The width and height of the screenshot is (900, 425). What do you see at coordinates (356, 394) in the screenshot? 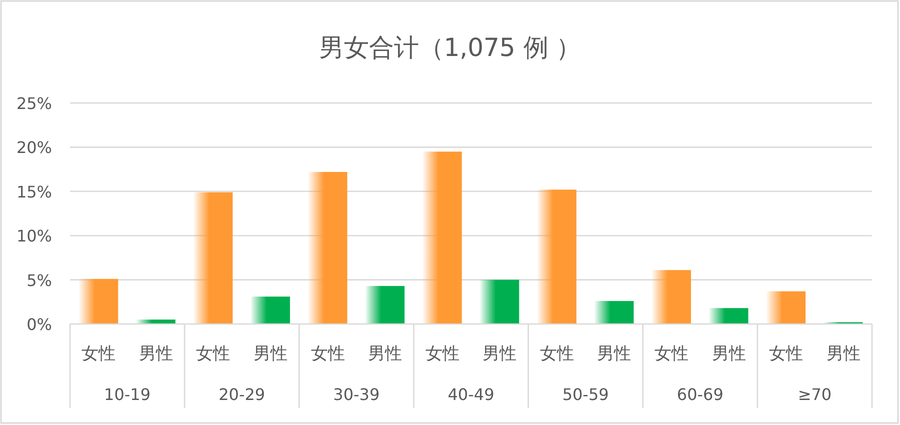
I see `x-tick-label: 30-39` at bounding box center [356, 394].